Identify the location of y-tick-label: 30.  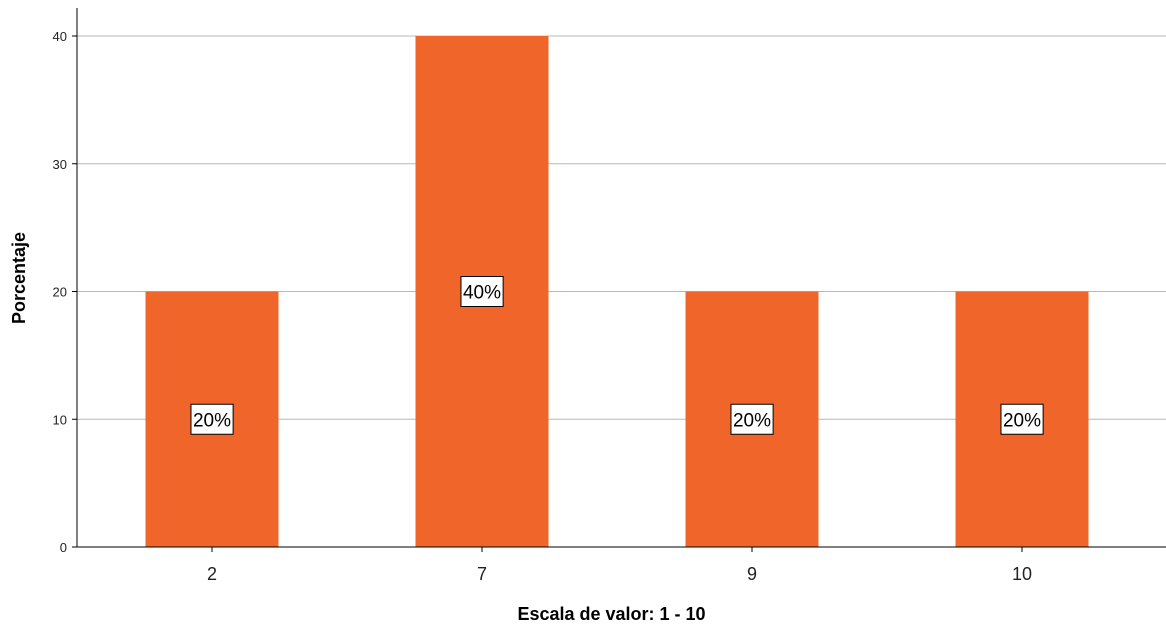
(60, 164).